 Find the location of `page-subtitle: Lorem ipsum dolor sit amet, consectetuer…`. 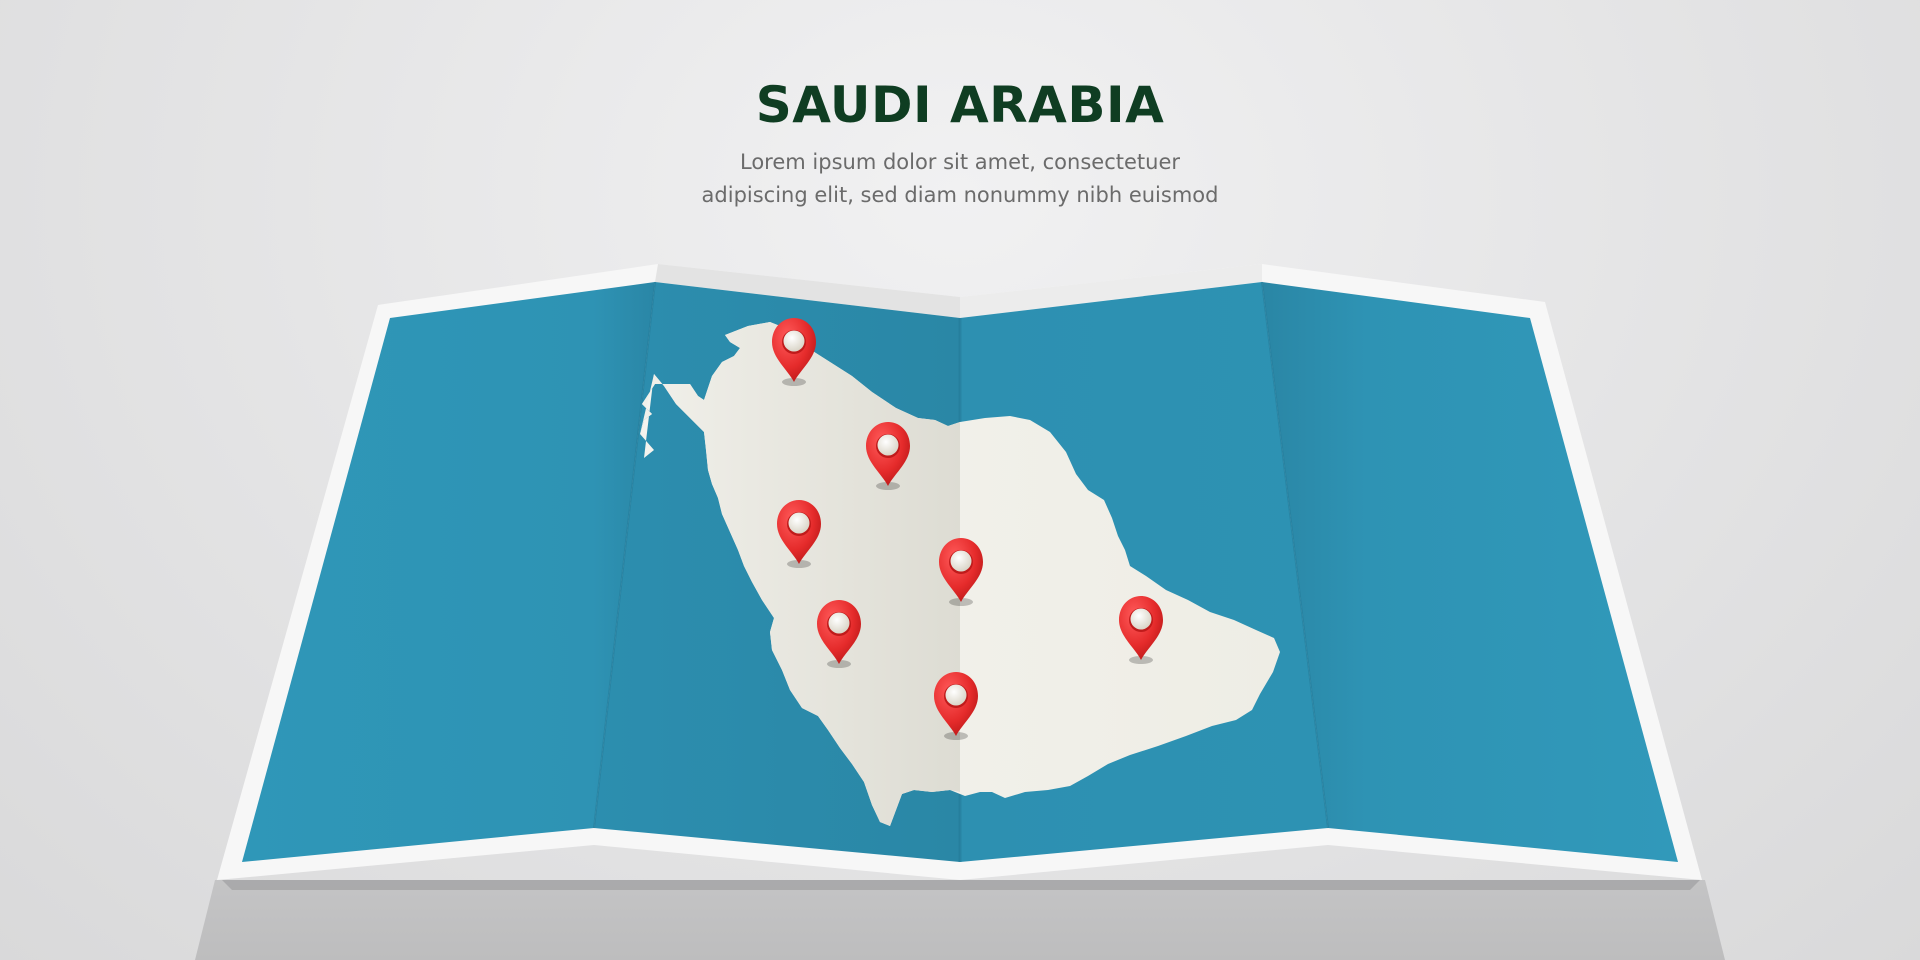

page-subtitle: Lorem ipsum dolor sit amet, consectetuer… is located at coordinates (960, 179).